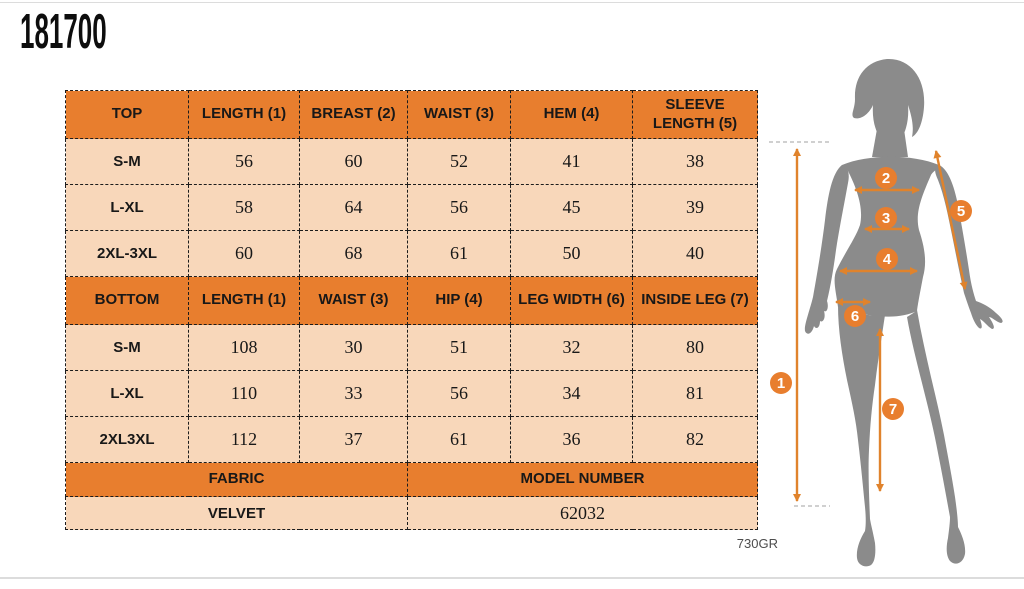 The height and width of the screenshot is (589, 1024). Describe the element at coordinates (695, 347) in the screenshot. I see `measurement-cell: 80` at that location.